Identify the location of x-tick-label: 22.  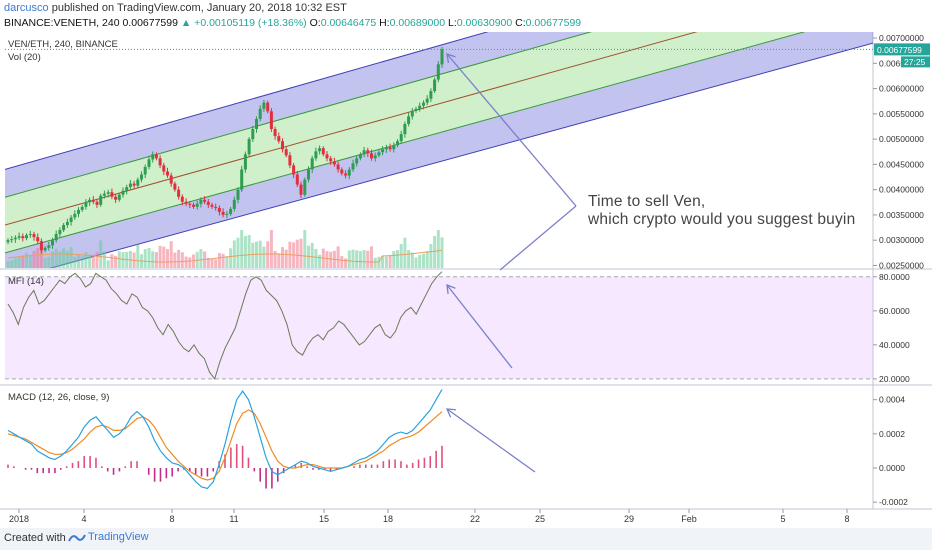
(475, 519).